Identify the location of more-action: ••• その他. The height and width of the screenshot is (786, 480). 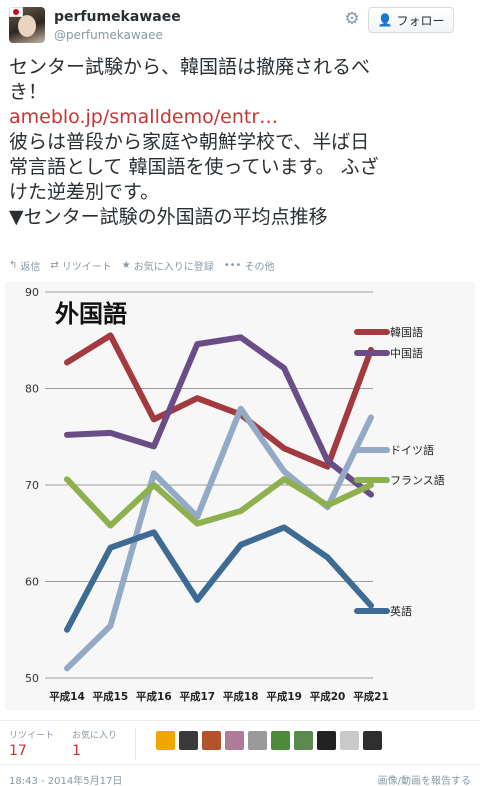
(249, 265).